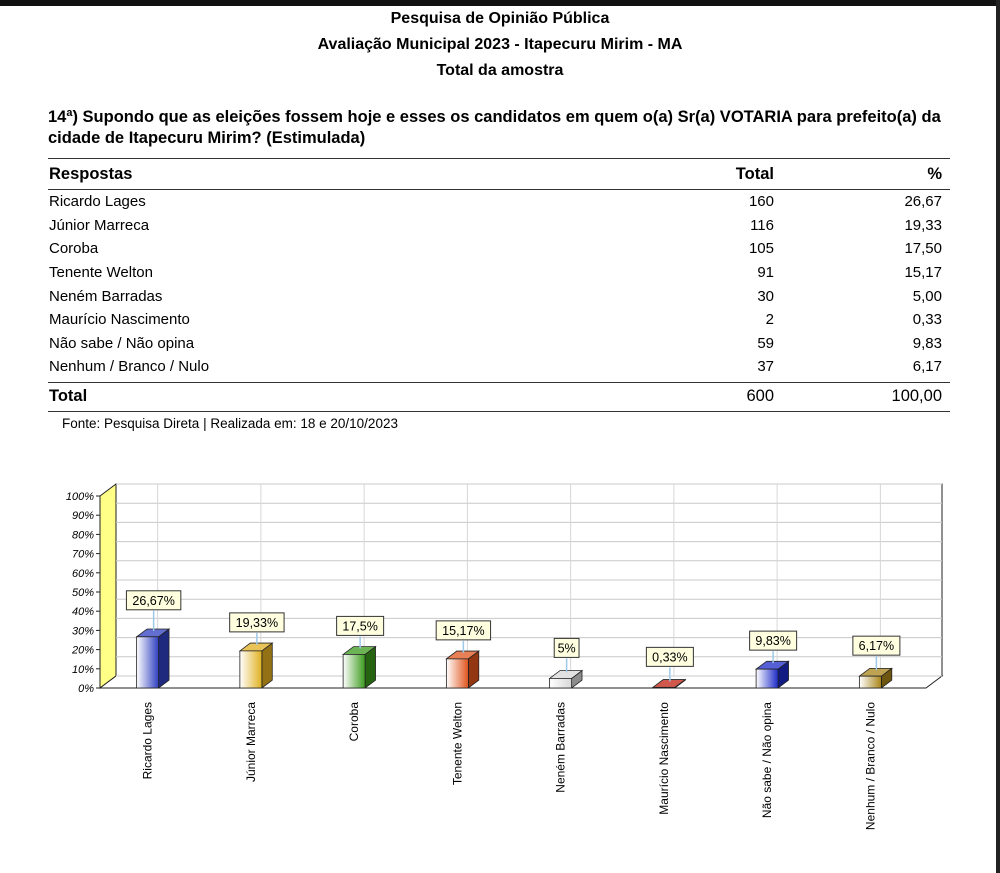 The width and height of the screenshot is (1000, 873). I want to click on data-label: 6,17%, so click(876, 646).